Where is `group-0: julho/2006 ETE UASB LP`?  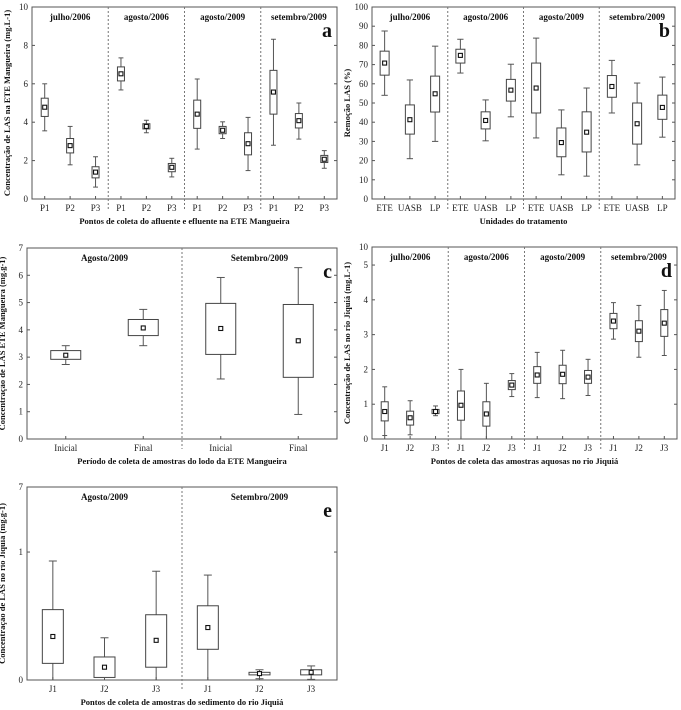
group-0: julho/2006 ETE UASB LP is located at coordinates (408, 112).